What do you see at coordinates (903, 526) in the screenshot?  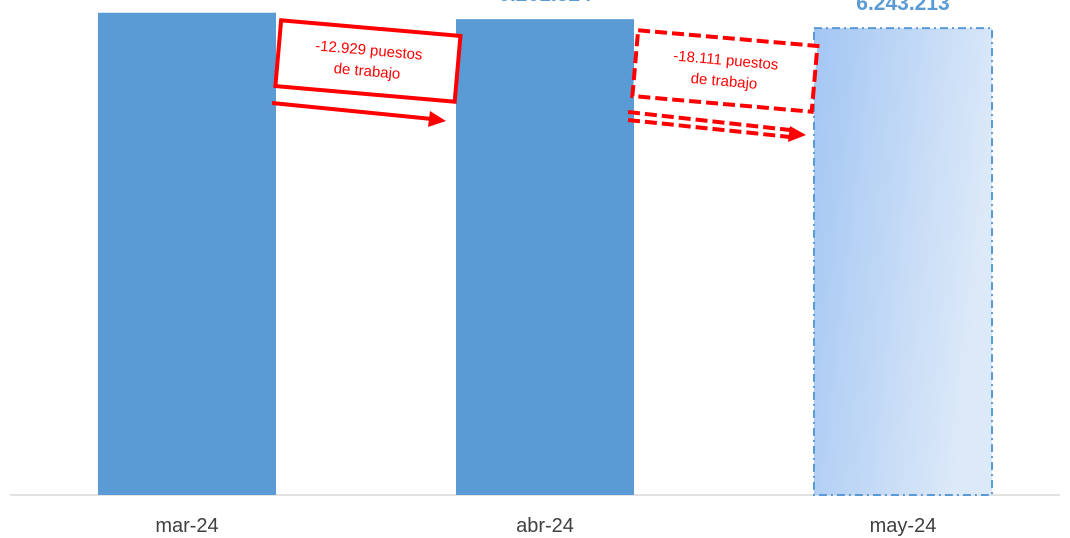 I see `x-tick-label: may-24` at bounding box center [903, 526].